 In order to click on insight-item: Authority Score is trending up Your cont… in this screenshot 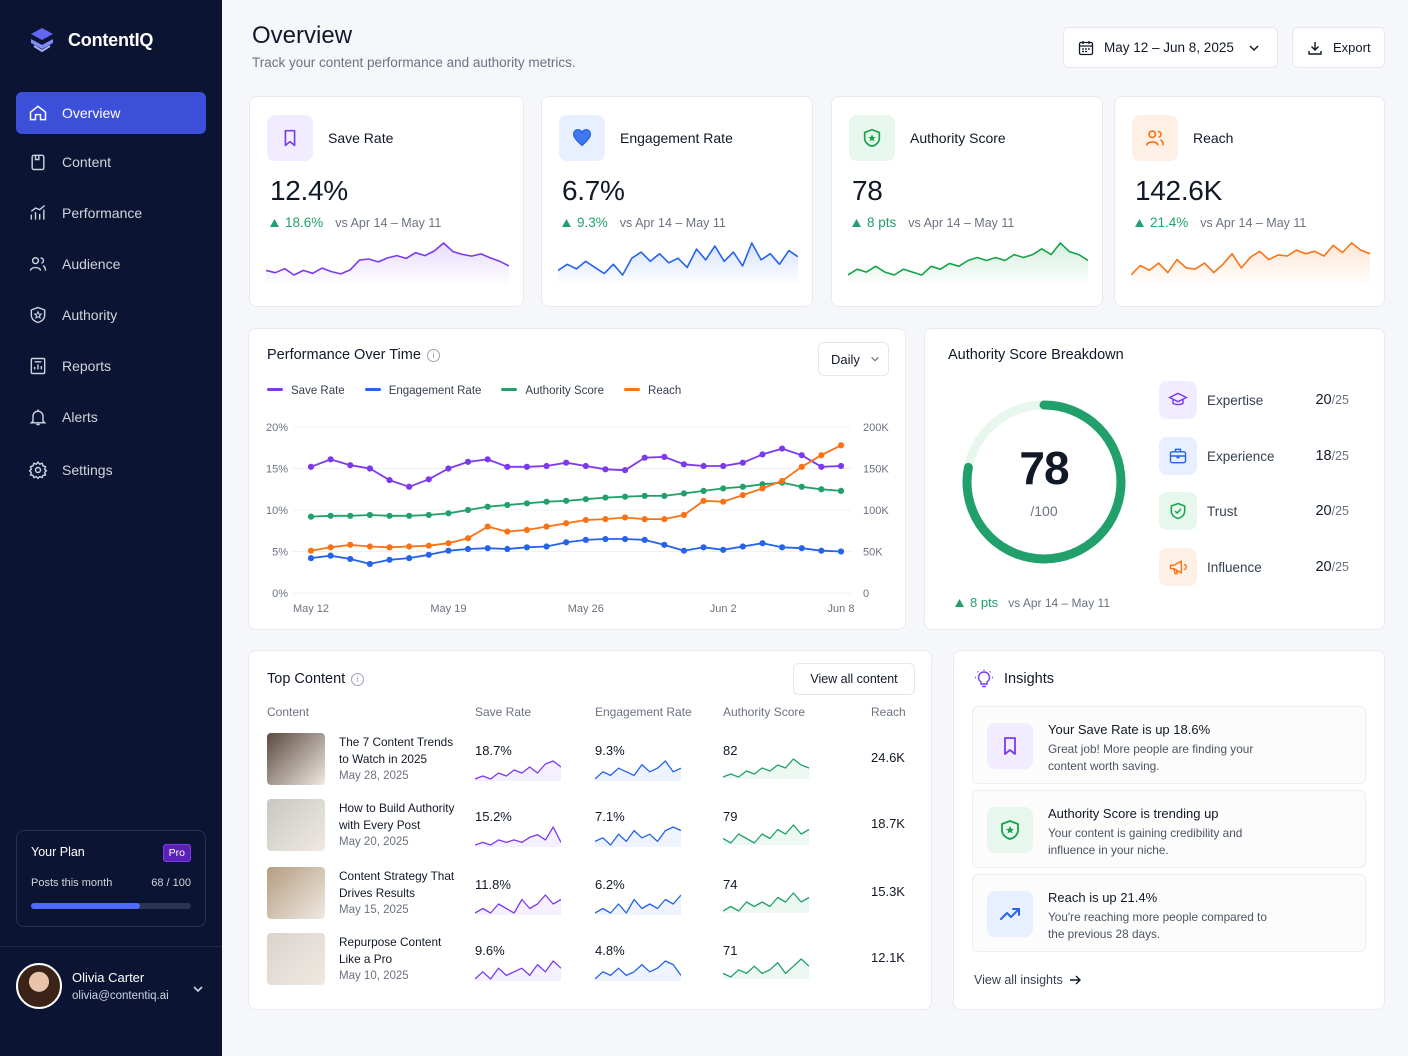, I will do `click(1169, 829)`.